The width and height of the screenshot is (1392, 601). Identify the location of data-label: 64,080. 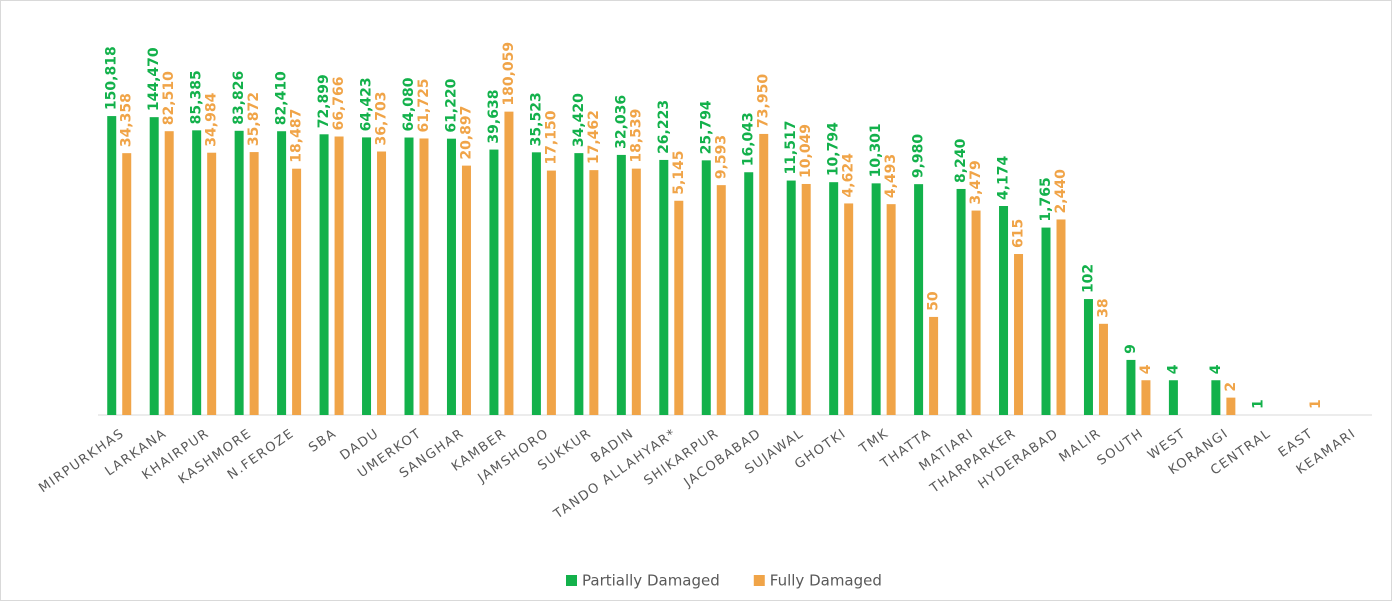
(409, 104).